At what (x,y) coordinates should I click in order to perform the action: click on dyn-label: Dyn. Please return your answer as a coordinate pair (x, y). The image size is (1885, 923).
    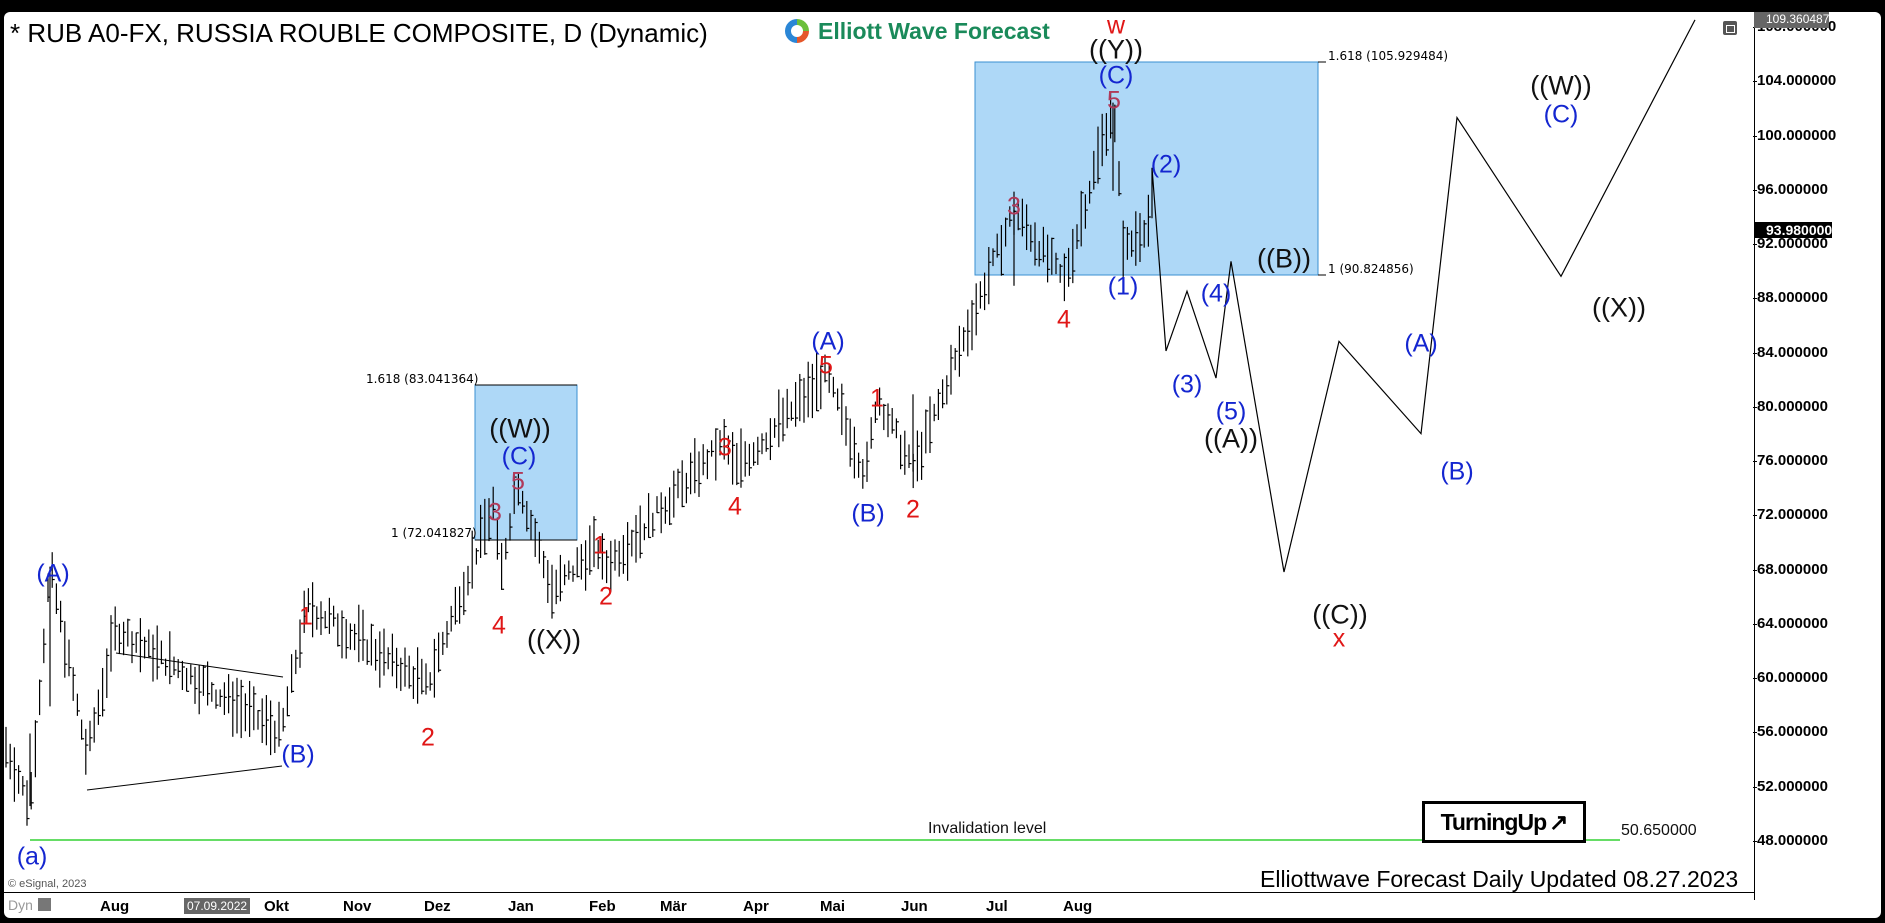
    Looking at the image, I should click on (20, 905).